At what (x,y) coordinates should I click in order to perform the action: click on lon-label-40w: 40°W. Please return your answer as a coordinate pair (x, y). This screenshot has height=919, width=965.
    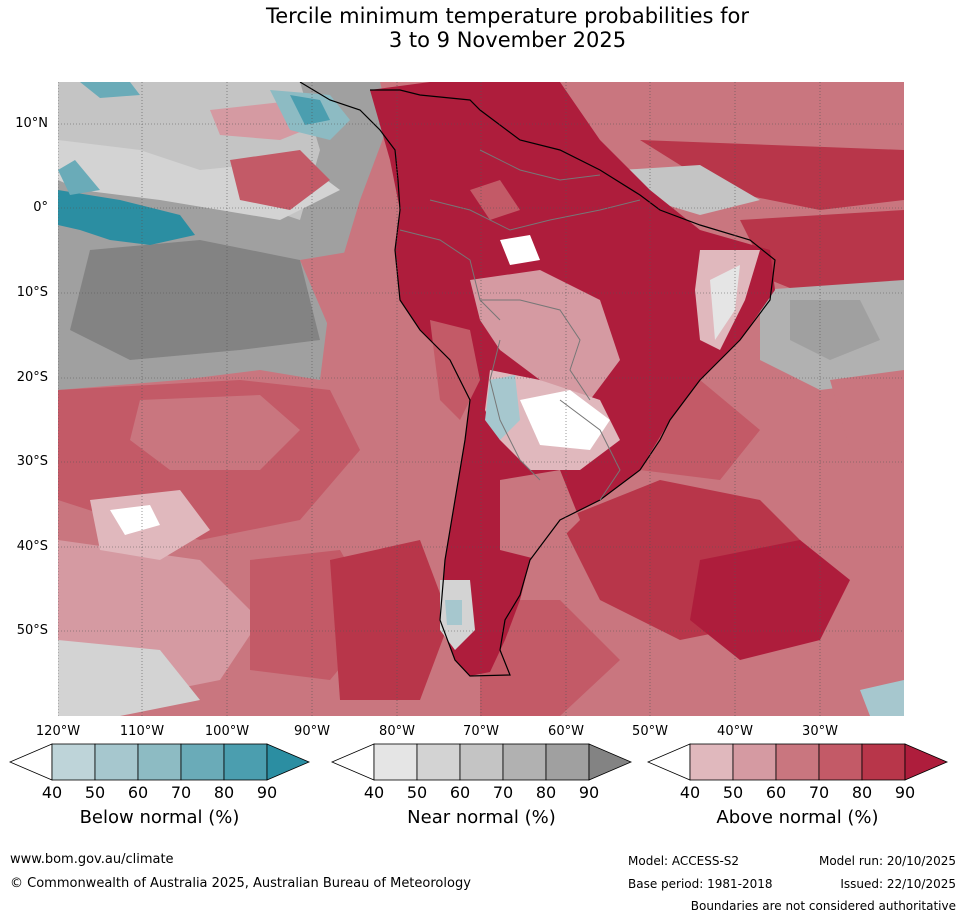
    Looking at the image, I should click on (735, 731).